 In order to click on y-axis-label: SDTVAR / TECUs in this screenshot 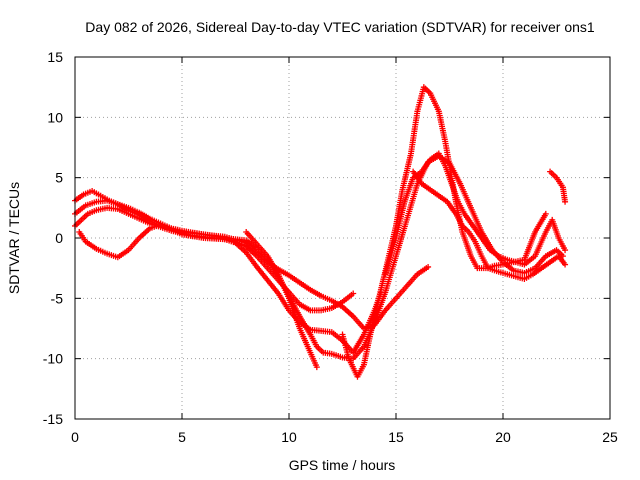, I will do `click(14, 238)`.